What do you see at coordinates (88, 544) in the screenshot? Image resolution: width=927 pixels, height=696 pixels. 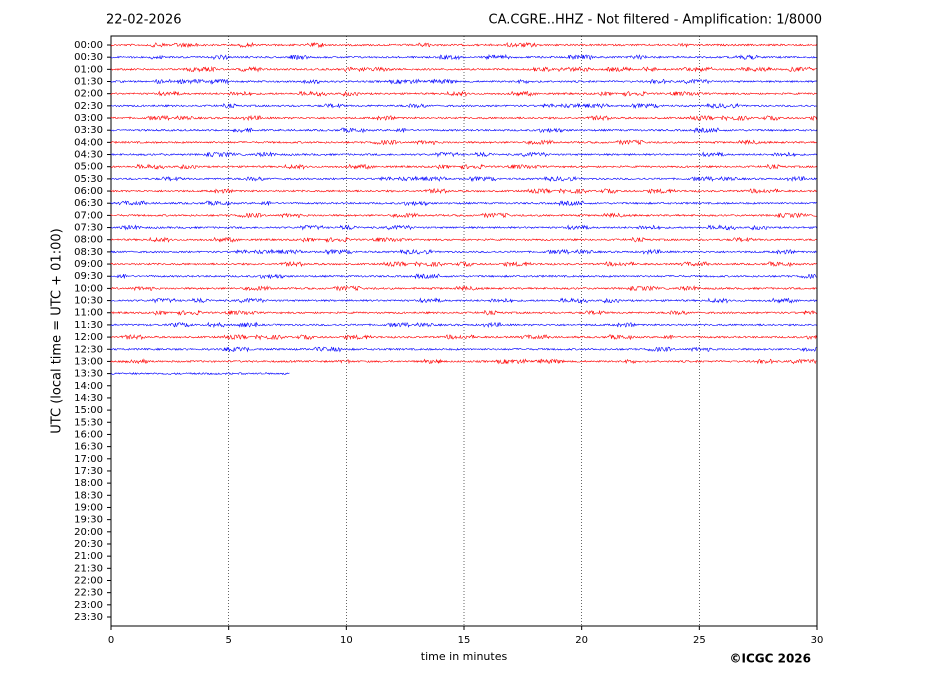 I see `y-tick-label: 20:30` at bounding box center [88, 544].